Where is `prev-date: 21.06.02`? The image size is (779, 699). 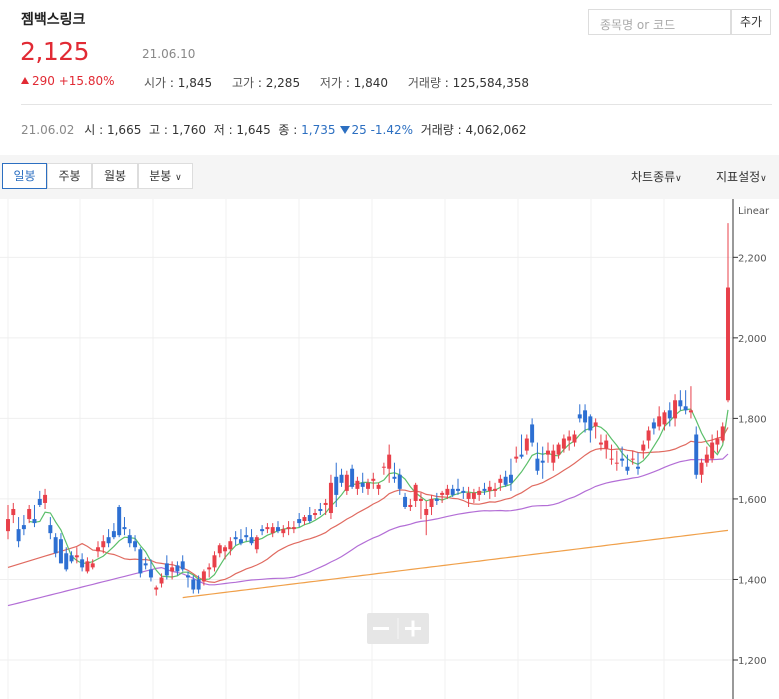
prev-date: 21.06.02 is located at coordinates (48, 130).